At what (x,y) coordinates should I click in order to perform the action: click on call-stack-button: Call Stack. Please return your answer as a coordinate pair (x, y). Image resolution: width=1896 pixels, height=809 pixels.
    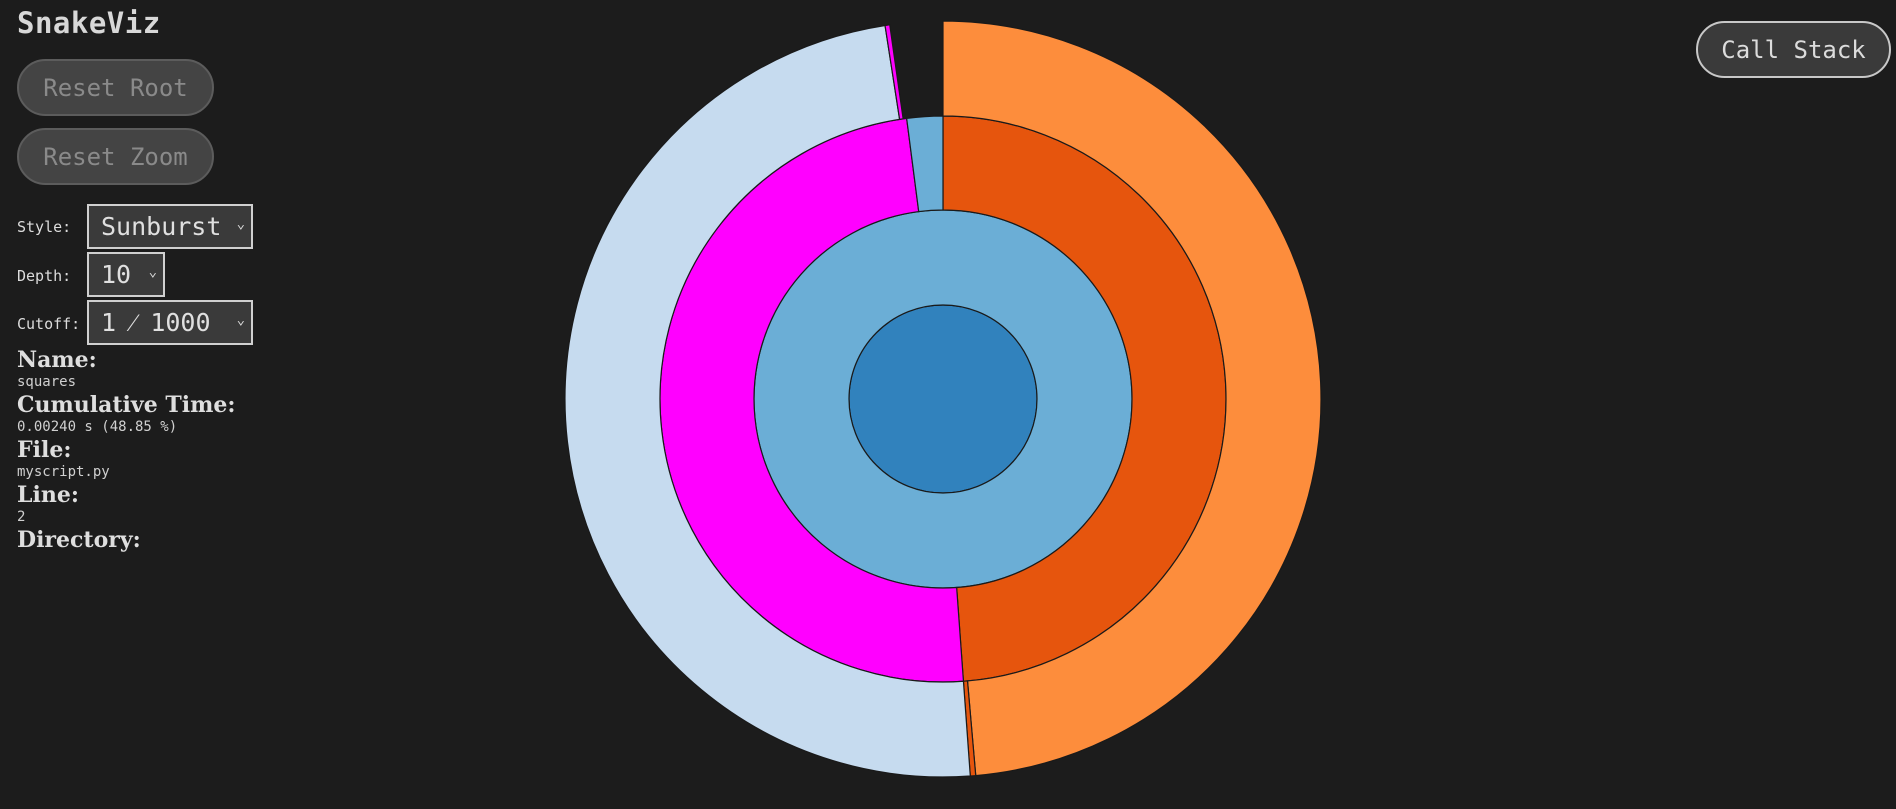
    Looking at the image, I should click on (1793, 49).